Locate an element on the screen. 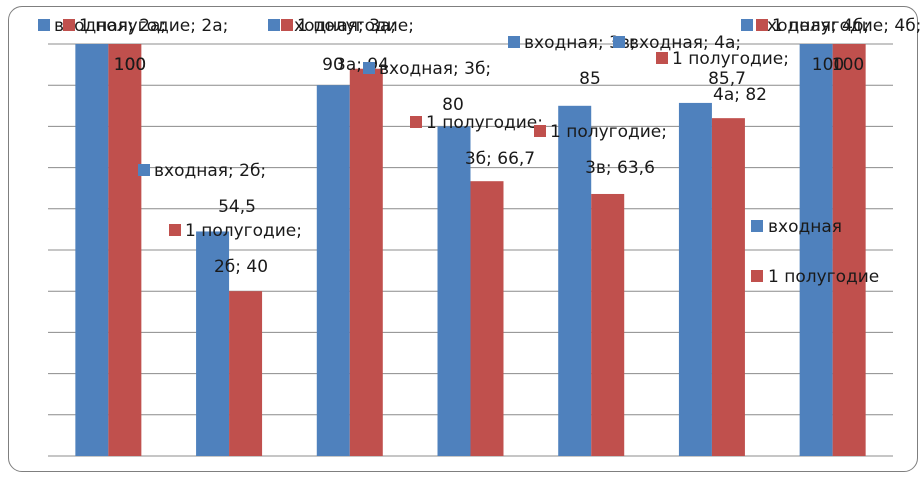  bar-vhodnaya-2б is located at coordinates (213, 343).